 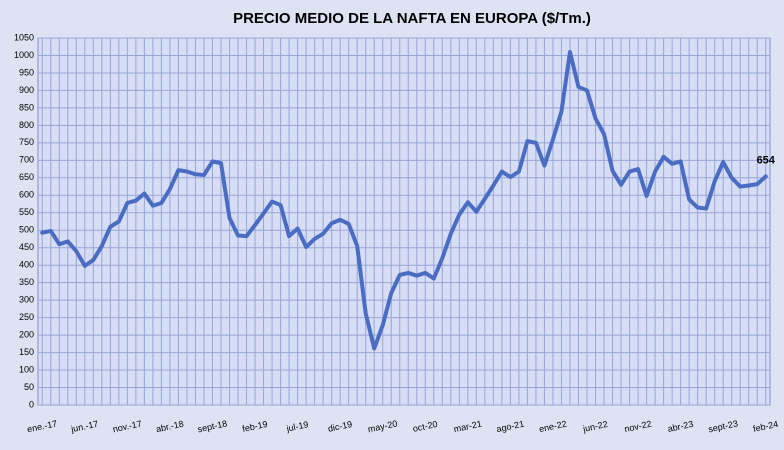 I want to click on y-tick-label: 250, so click(x=26, y=317).